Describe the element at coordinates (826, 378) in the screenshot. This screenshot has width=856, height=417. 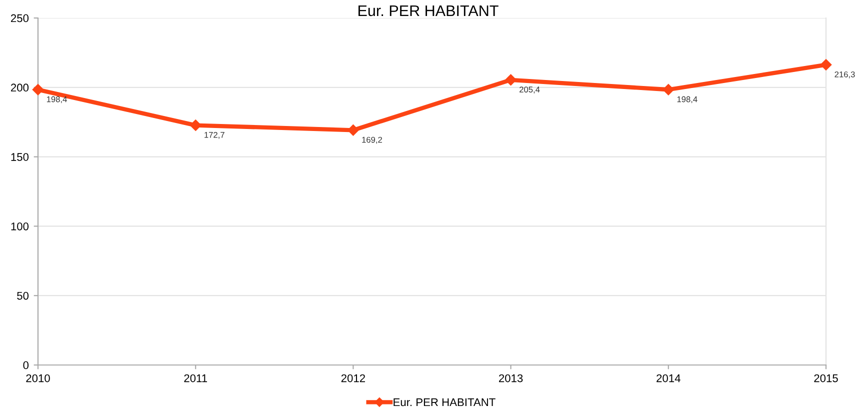
I see `x-tick-label: 2015` at that location.